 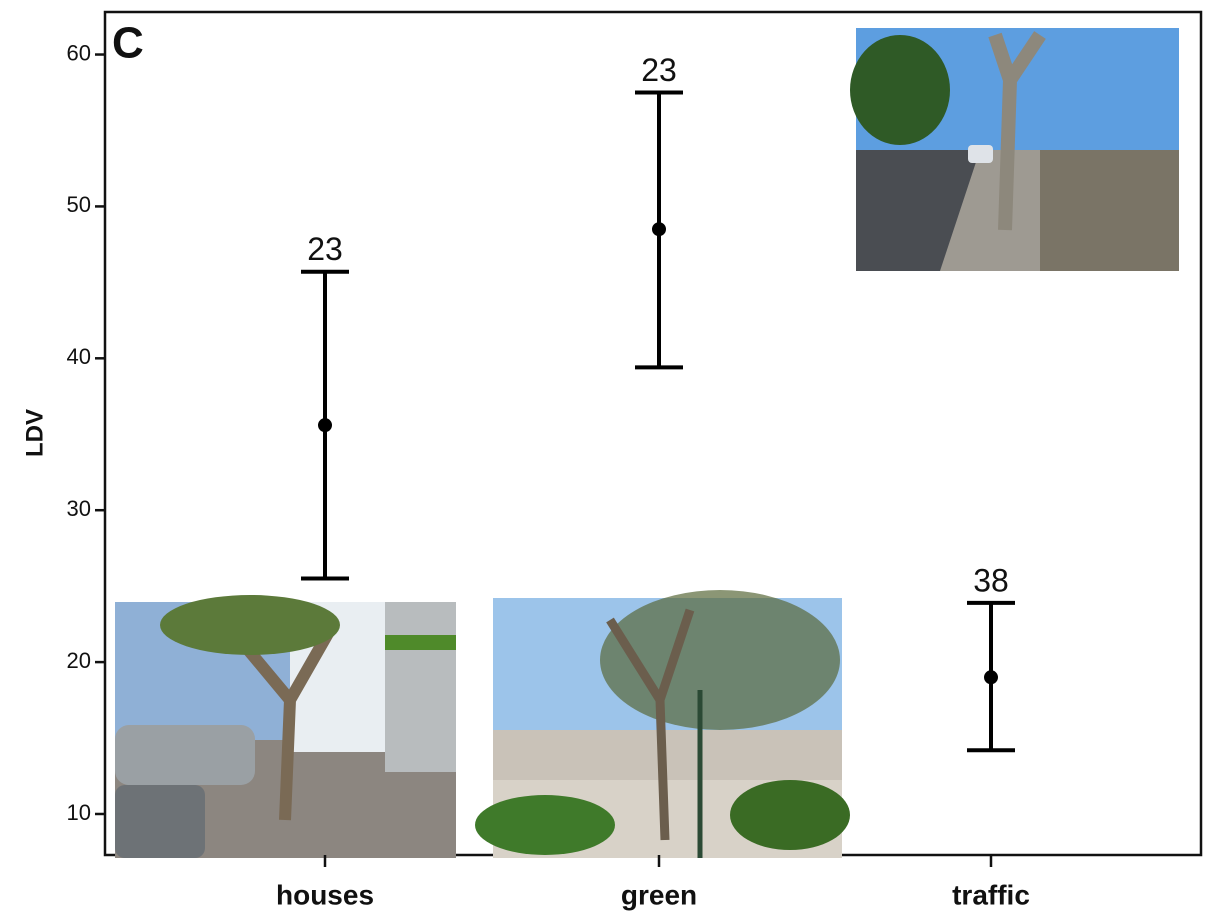 What do you see at coordinates (991, 894) in the screenshot?
I see `x-tick-label: traffic` at bounding box center [991, 894].